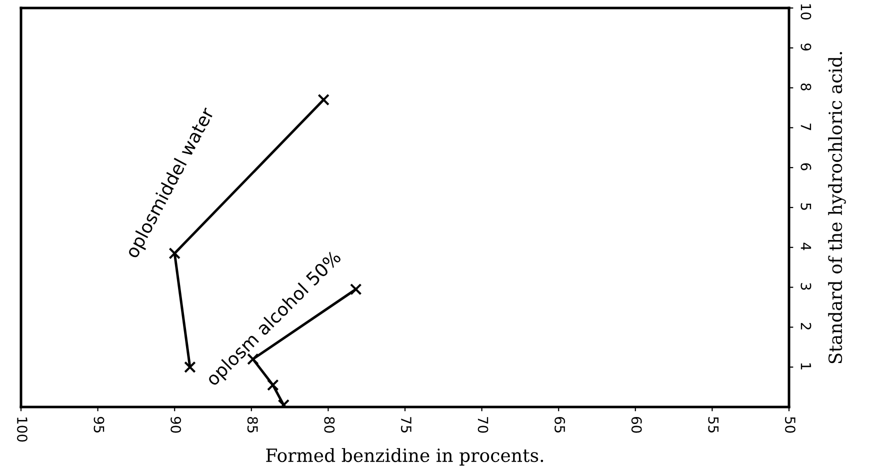 The width and height of the screenshot is (872, 476). Describe the element at coordinates (713, 424) in the screenshot. I see `x-tick-label: 55` at that location.